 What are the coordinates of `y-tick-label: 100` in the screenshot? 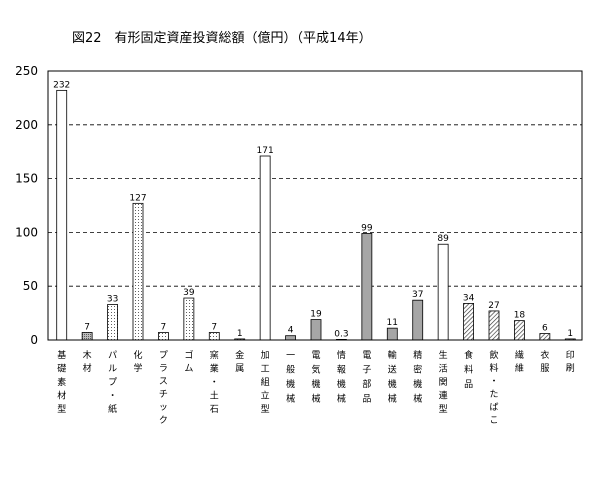 It's located at (26, 232).